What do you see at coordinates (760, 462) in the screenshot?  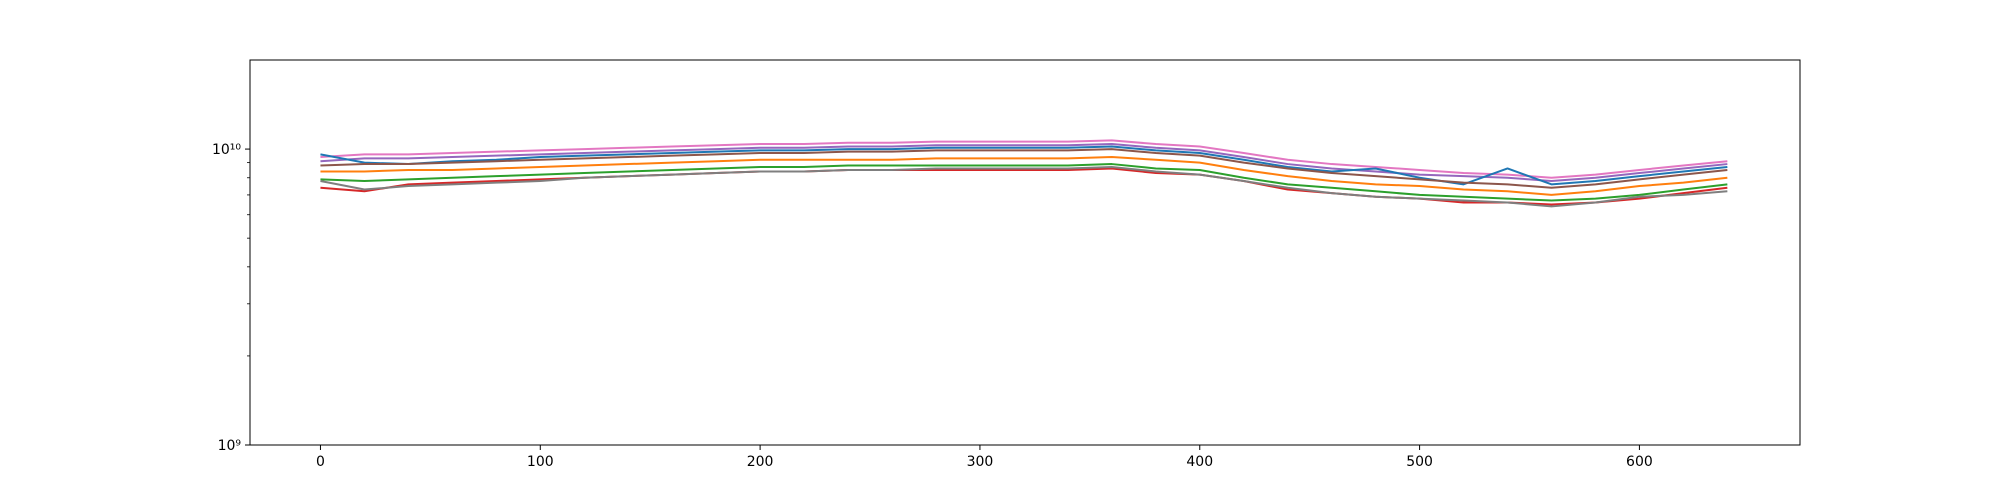 I see `x-tick-label: 200` at bounding box center [760, 462].